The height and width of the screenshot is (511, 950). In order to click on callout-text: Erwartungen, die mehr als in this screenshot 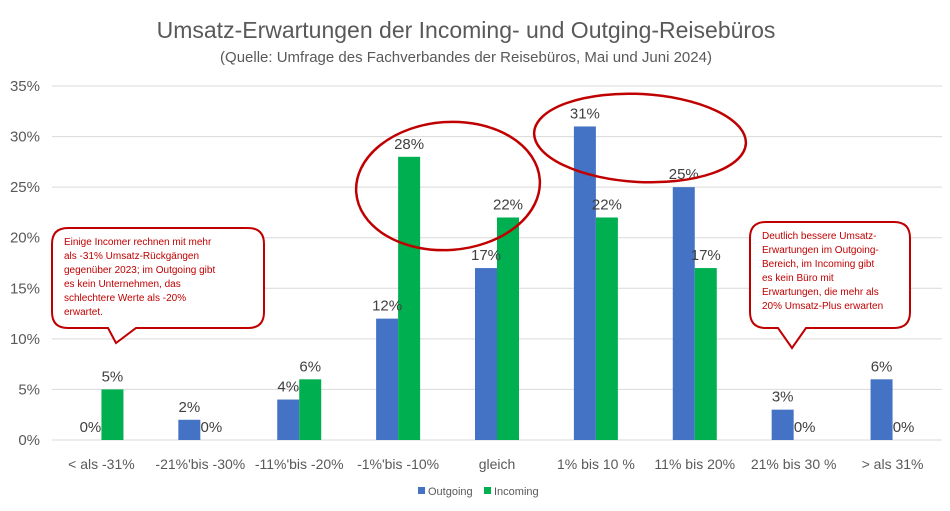, I will do `click(820, 292)`.